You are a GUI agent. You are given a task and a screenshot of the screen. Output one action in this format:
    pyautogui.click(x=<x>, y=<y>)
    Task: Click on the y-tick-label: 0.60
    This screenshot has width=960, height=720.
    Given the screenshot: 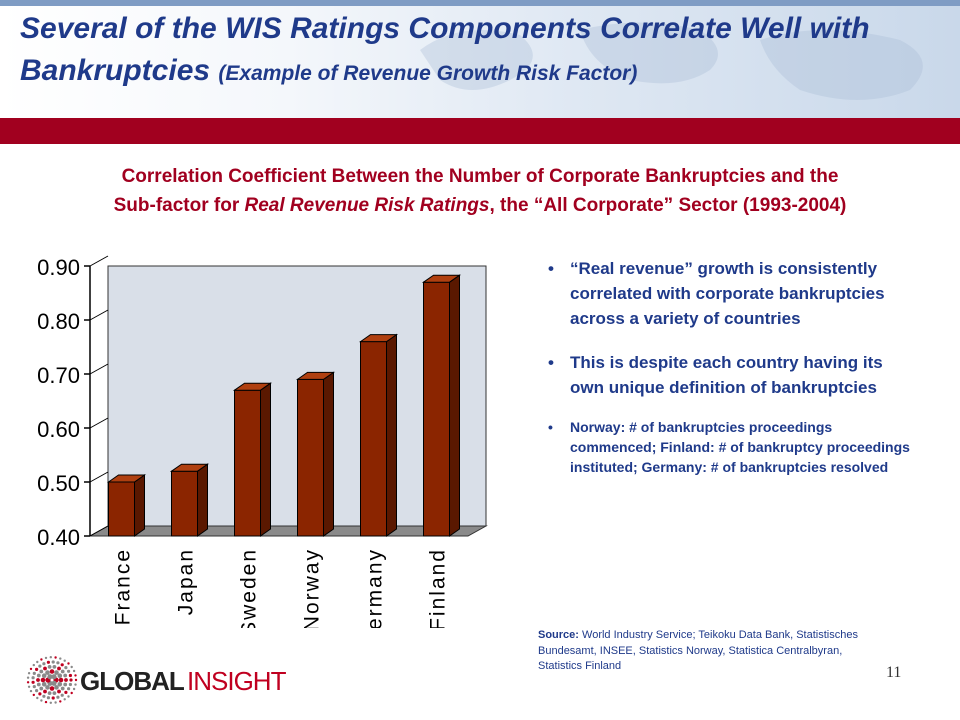 What is the action you would take?
    pyautogui.click(x=58, y=429)
    